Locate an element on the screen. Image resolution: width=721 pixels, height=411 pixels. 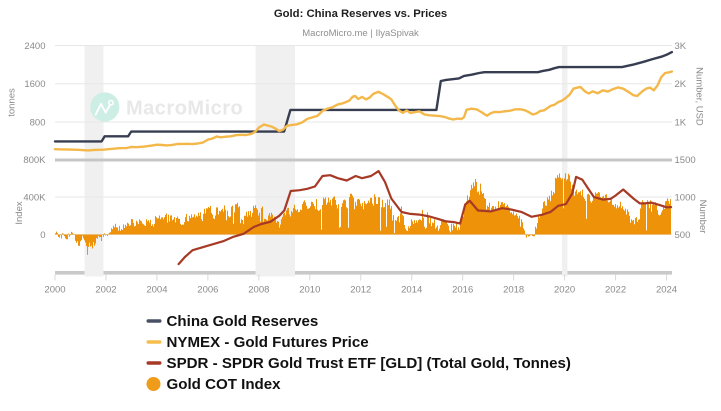
svg-text: China Gold Reserves is located at coordinates (243, 321).